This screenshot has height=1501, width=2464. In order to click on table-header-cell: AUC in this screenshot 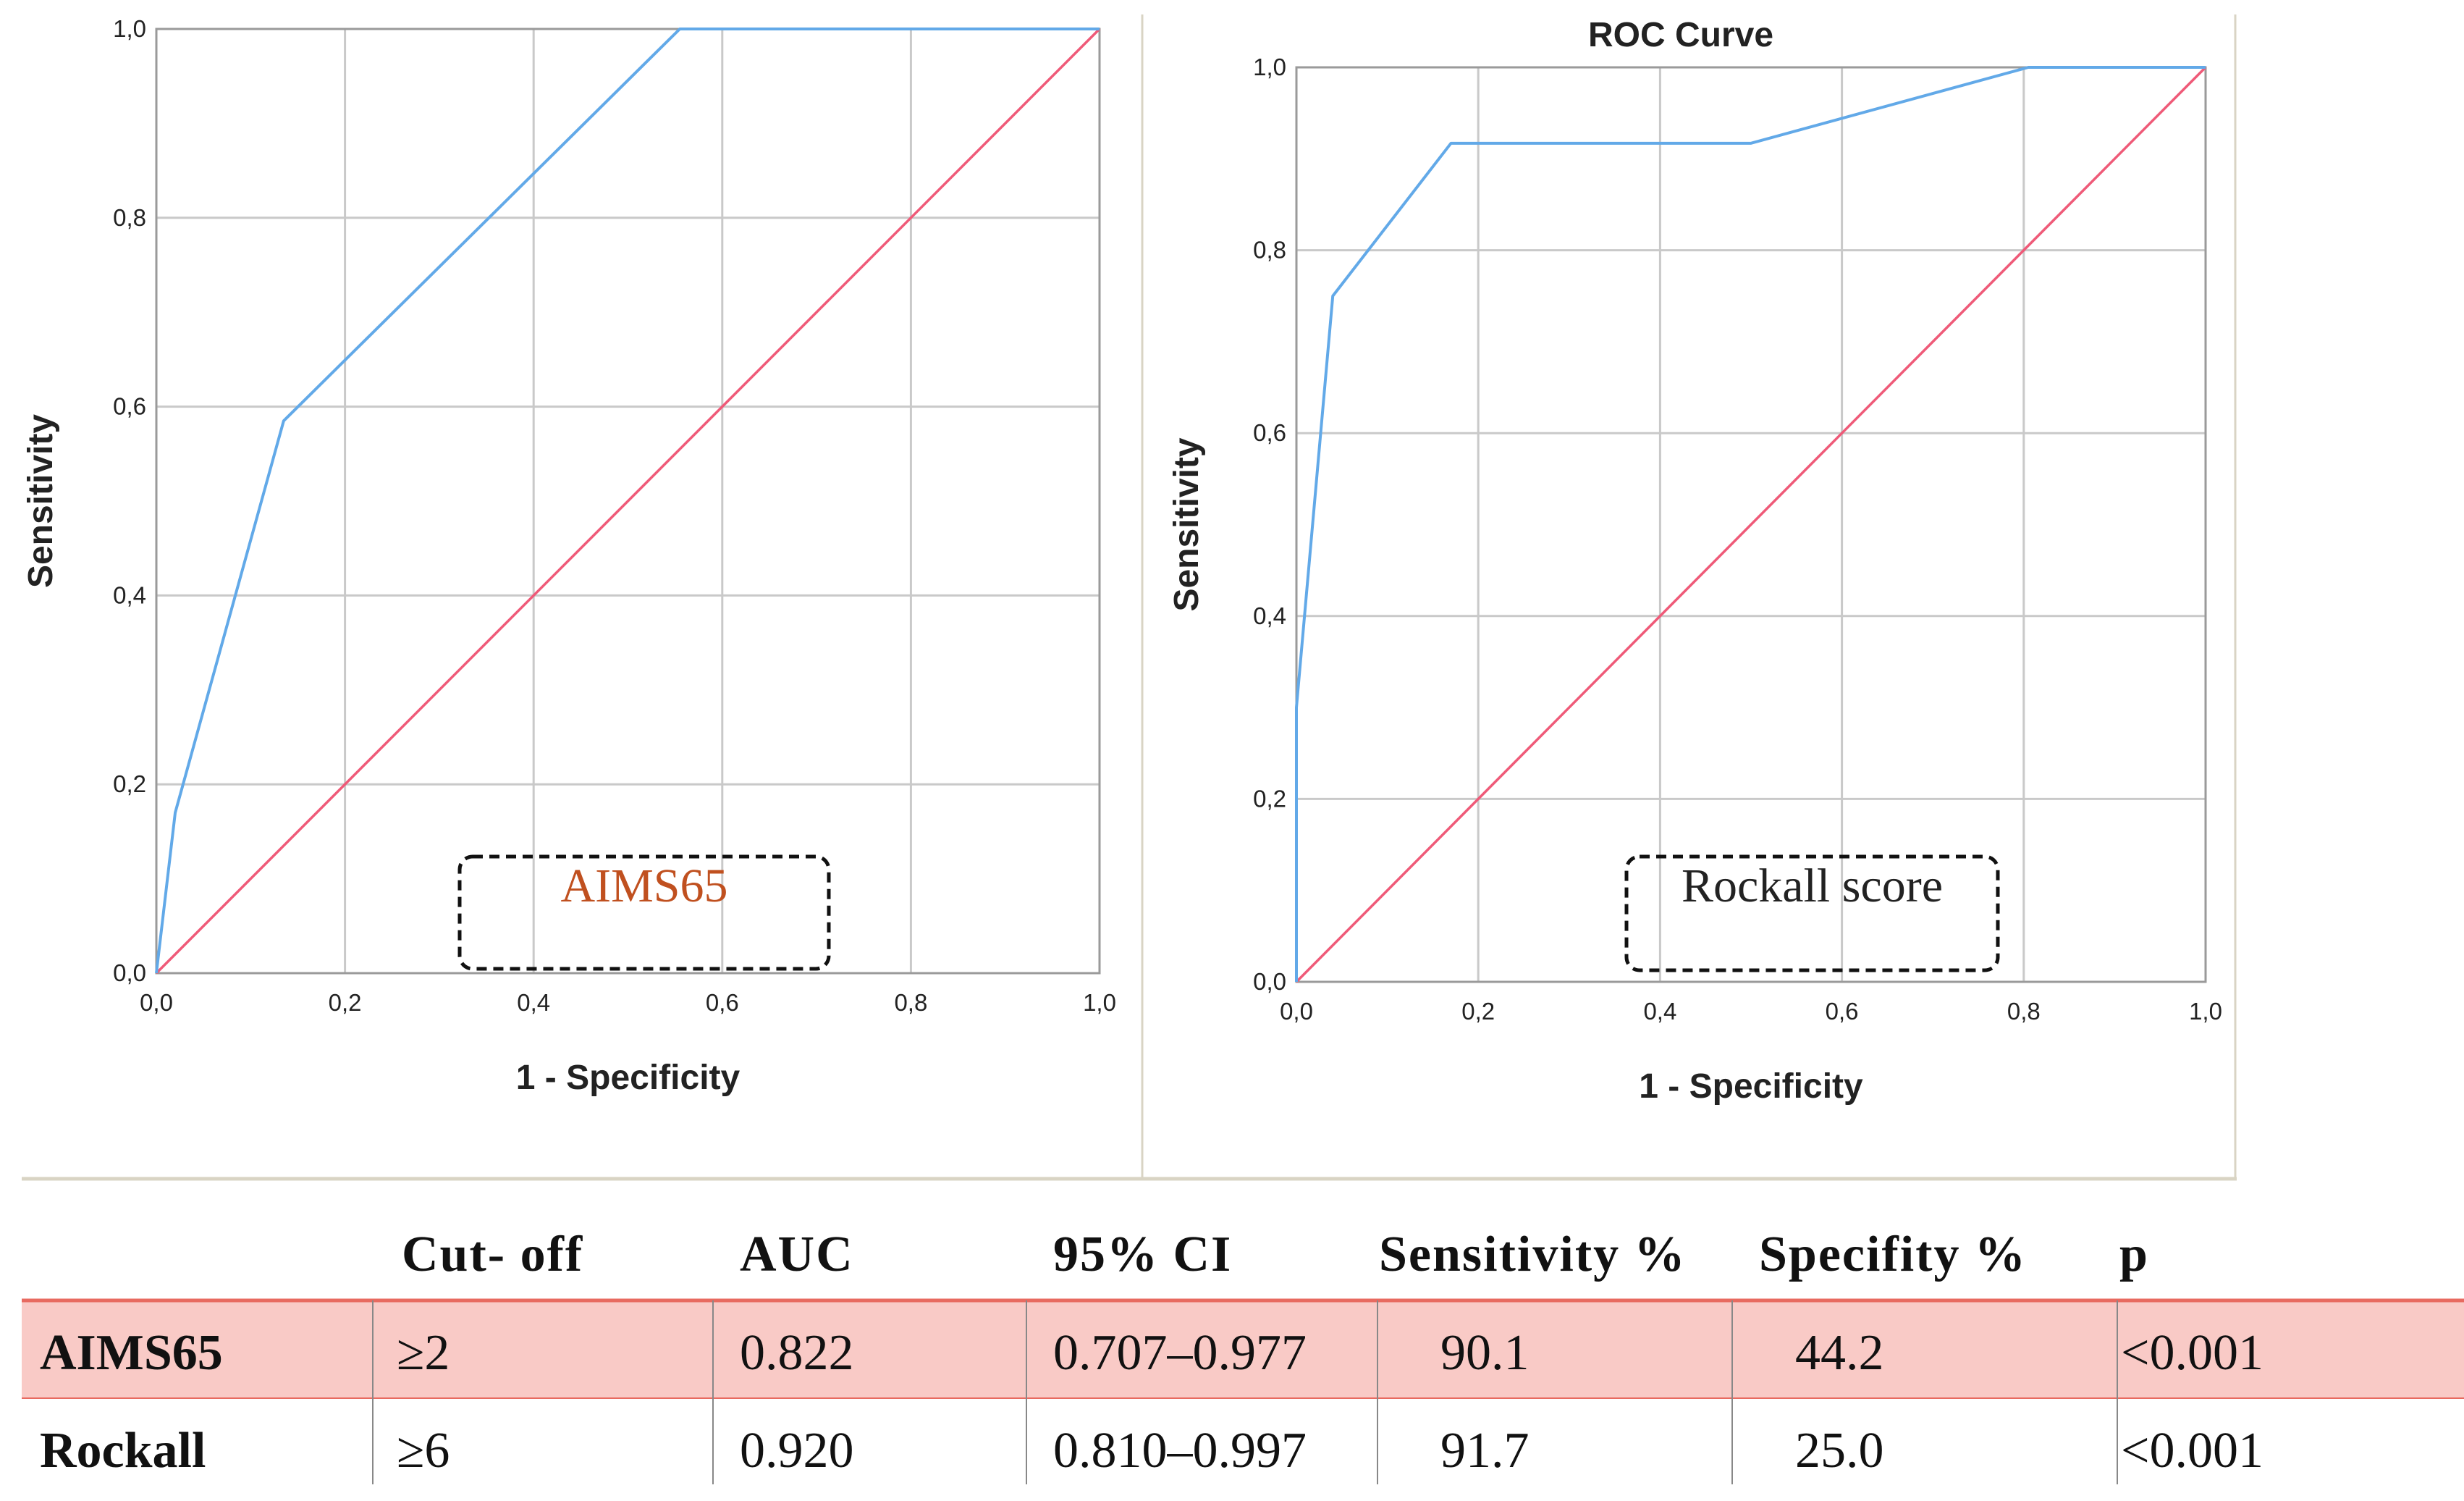, I will do `click(797, 1254)`.